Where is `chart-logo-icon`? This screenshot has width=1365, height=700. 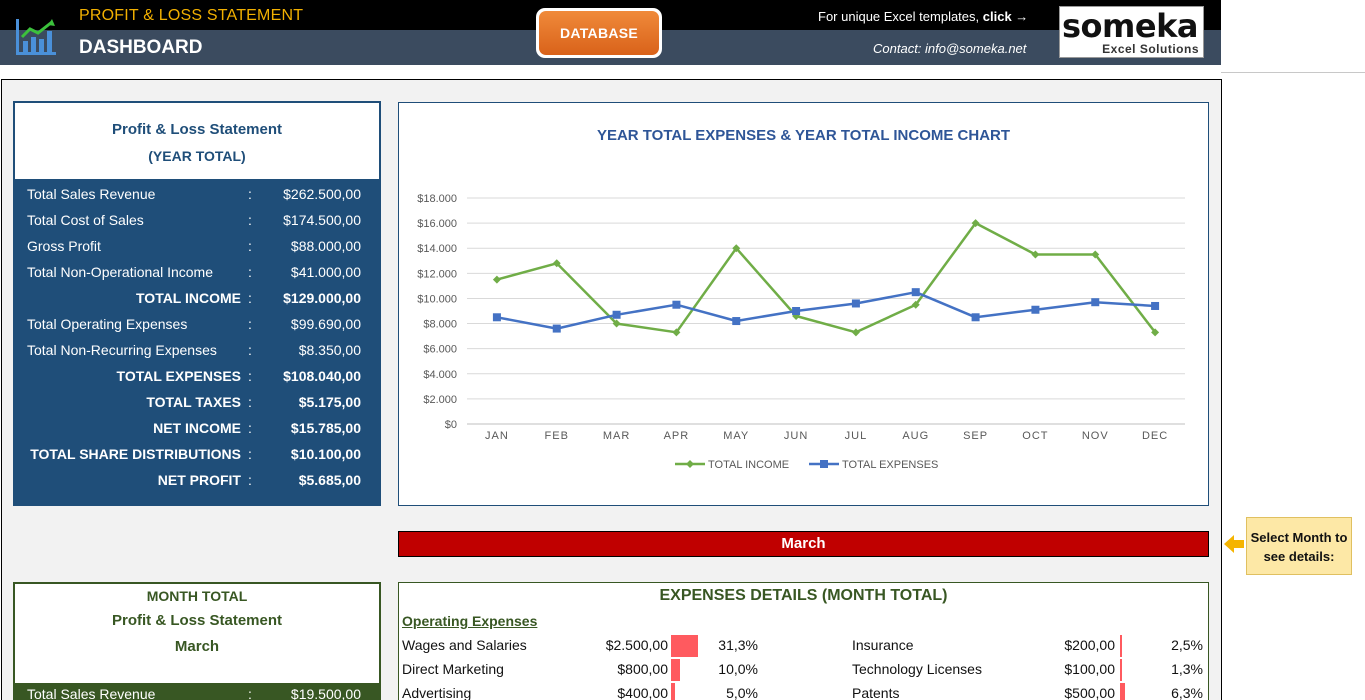 chart-logo-icon is located at coordinates (36, 37).